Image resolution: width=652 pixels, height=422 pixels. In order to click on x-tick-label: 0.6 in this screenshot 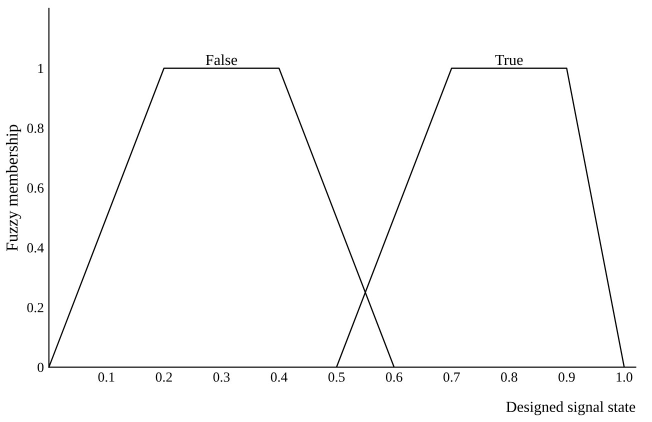, I will do `click(394, 377)`.